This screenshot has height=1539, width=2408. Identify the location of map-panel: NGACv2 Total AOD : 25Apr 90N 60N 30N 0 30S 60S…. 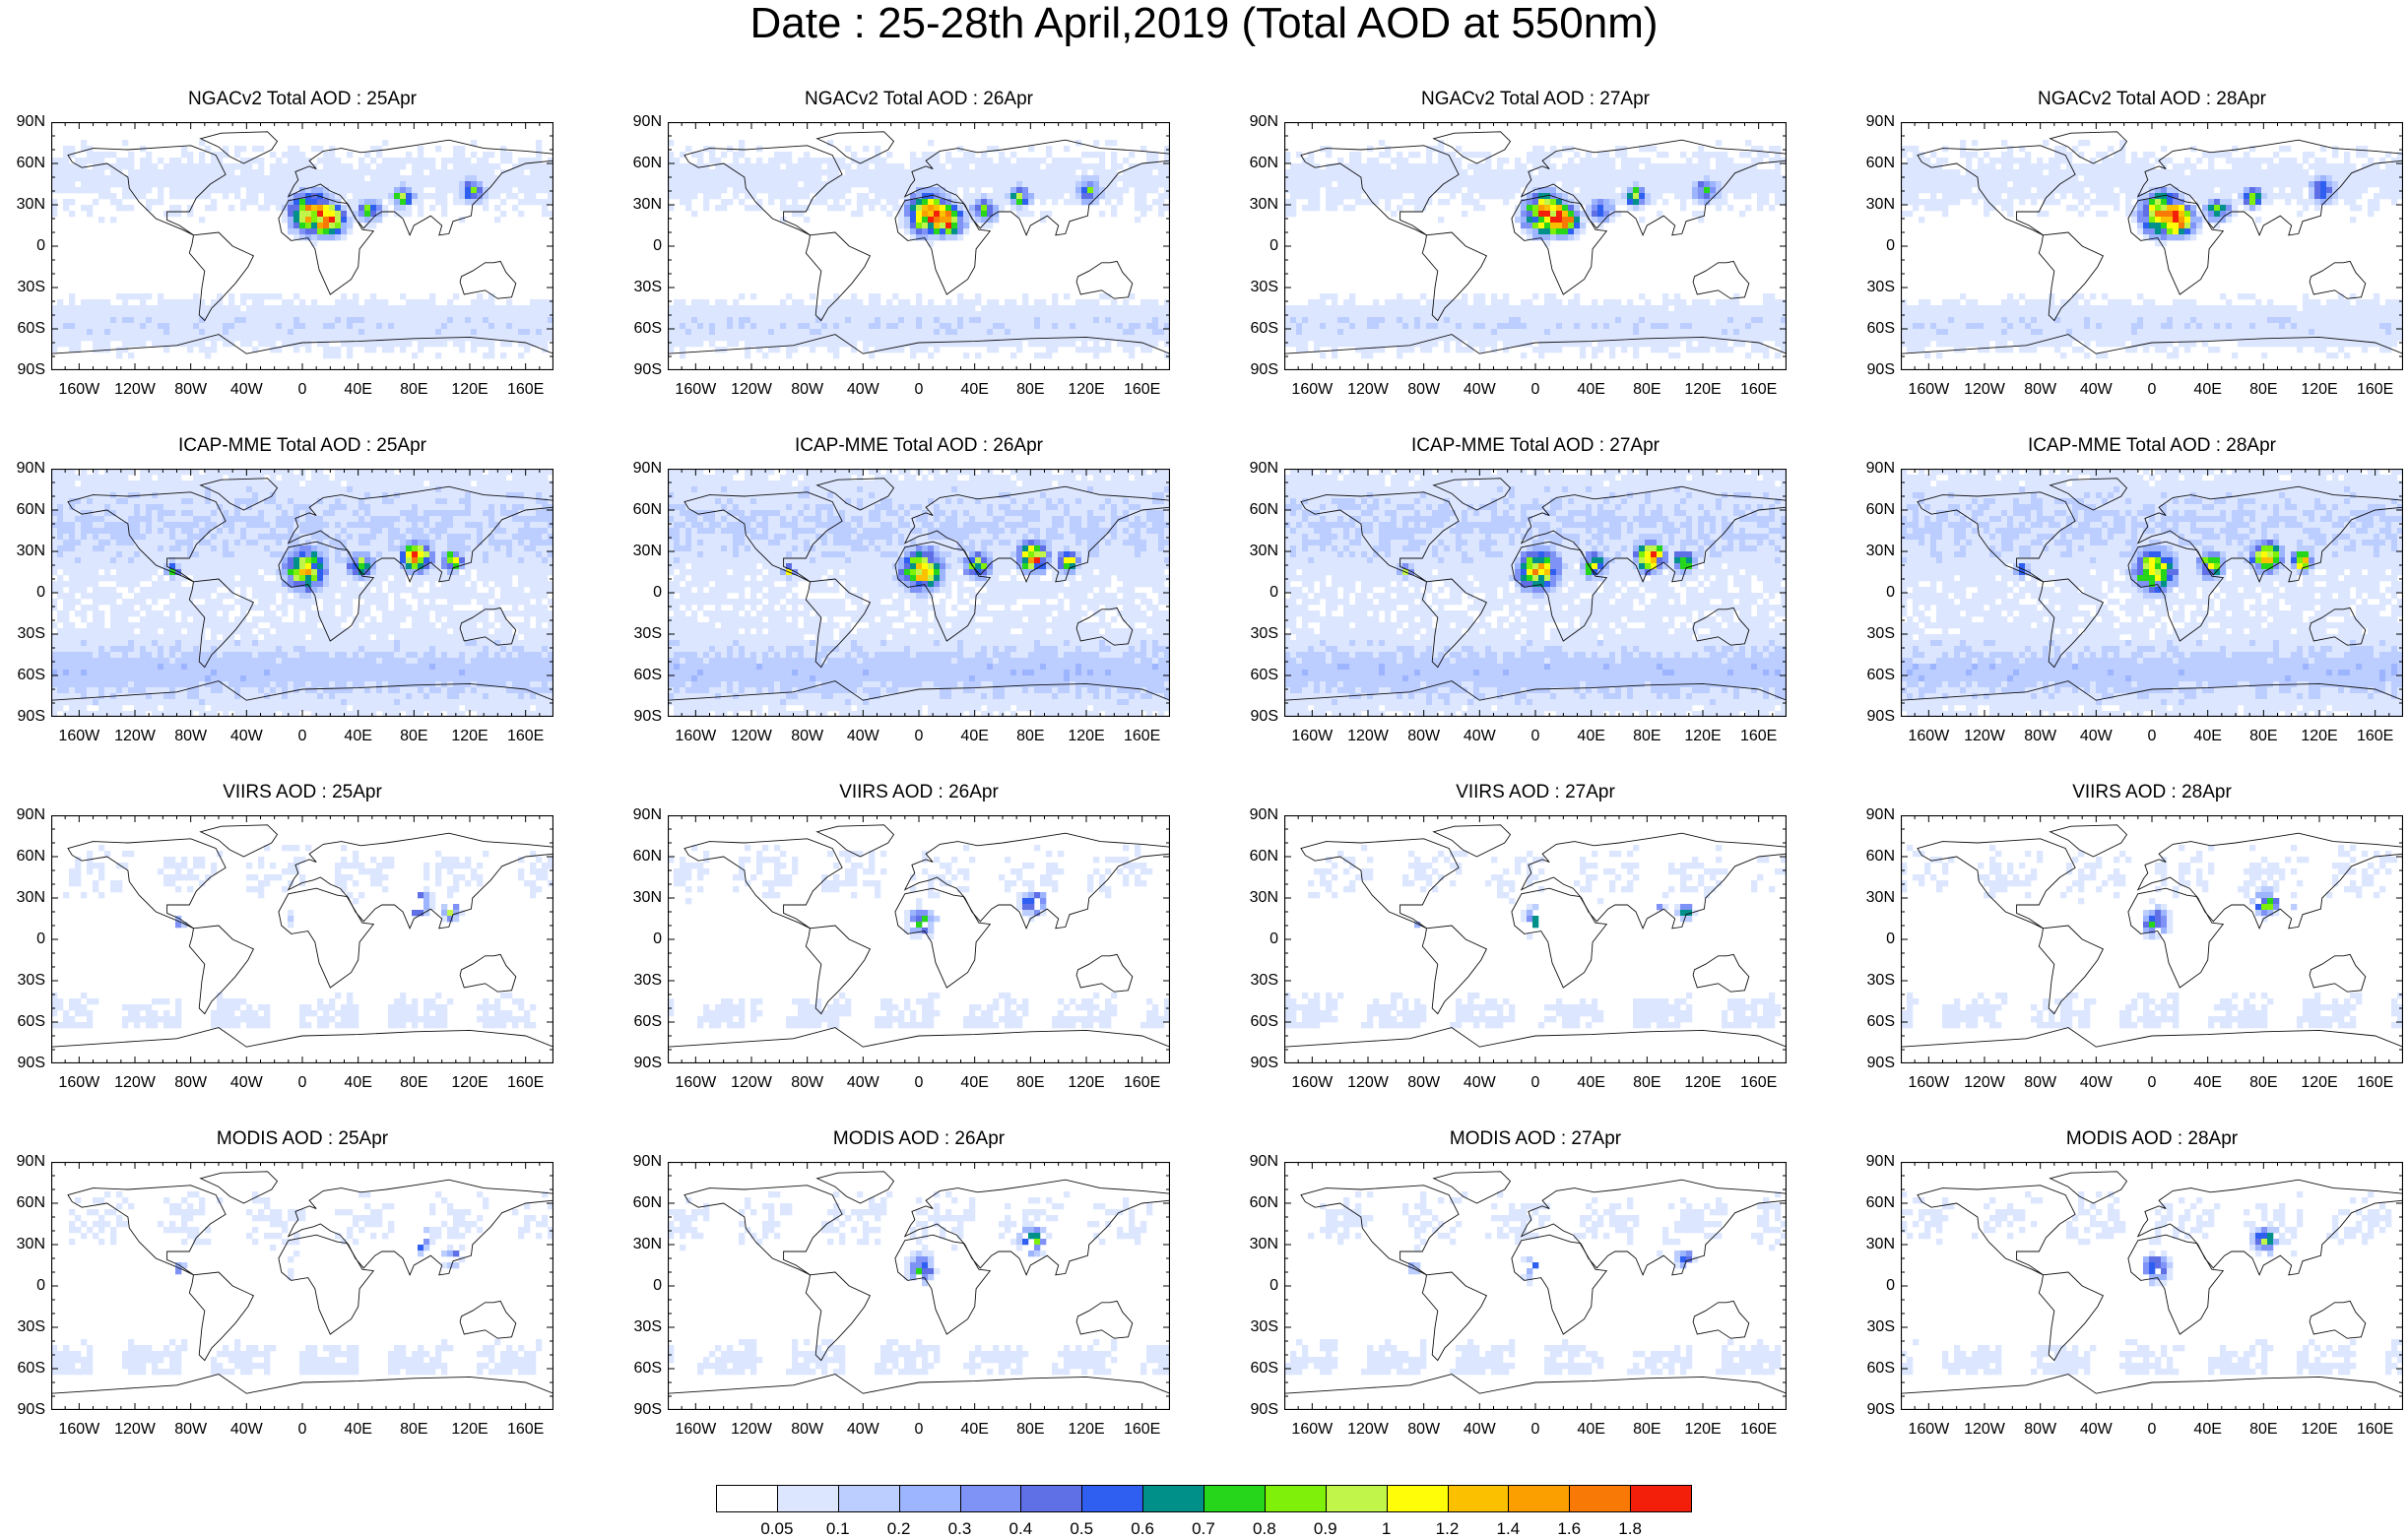
(296, 251).